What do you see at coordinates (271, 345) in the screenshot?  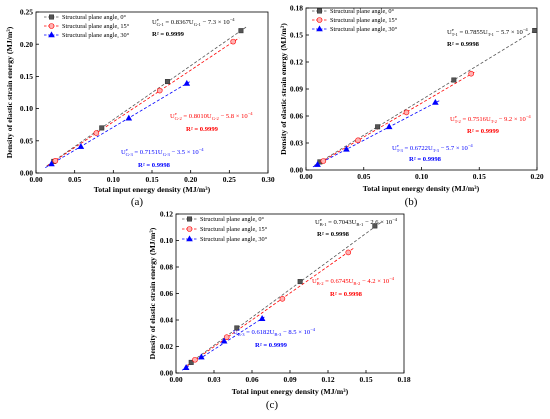 I see `r-squared-series-2: R² = 0.9999` at bounding box center [271, 345].